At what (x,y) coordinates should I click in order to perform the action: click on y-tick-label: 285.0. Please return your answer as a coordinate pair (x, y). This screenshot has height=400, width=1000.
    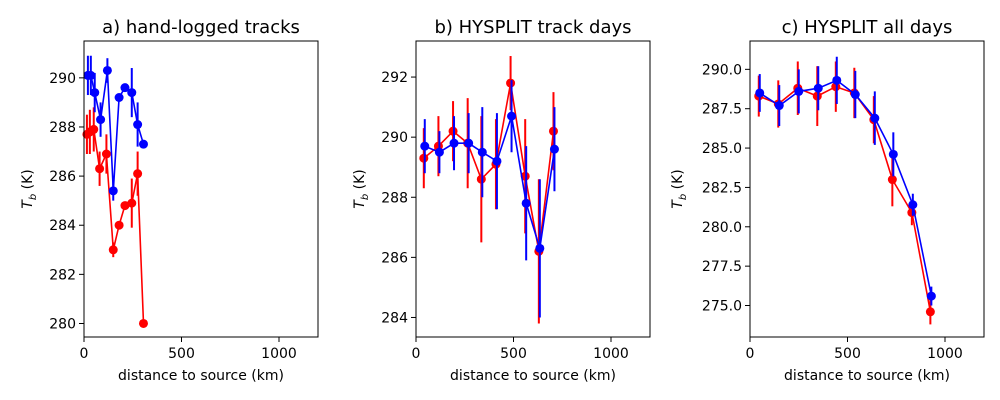
    Looking at the image, I should click on (722, 149).